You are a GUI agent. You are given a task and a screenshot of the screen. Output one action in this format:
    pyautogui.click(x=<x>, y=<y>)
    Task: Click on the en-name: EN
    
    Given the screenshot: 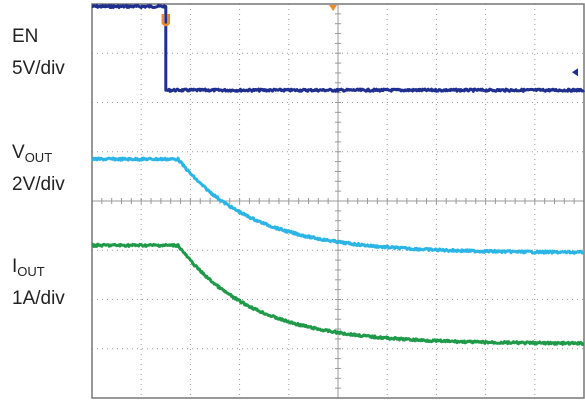 What is the action you would take?
    pyautogui.click(x=25, y=36)
    